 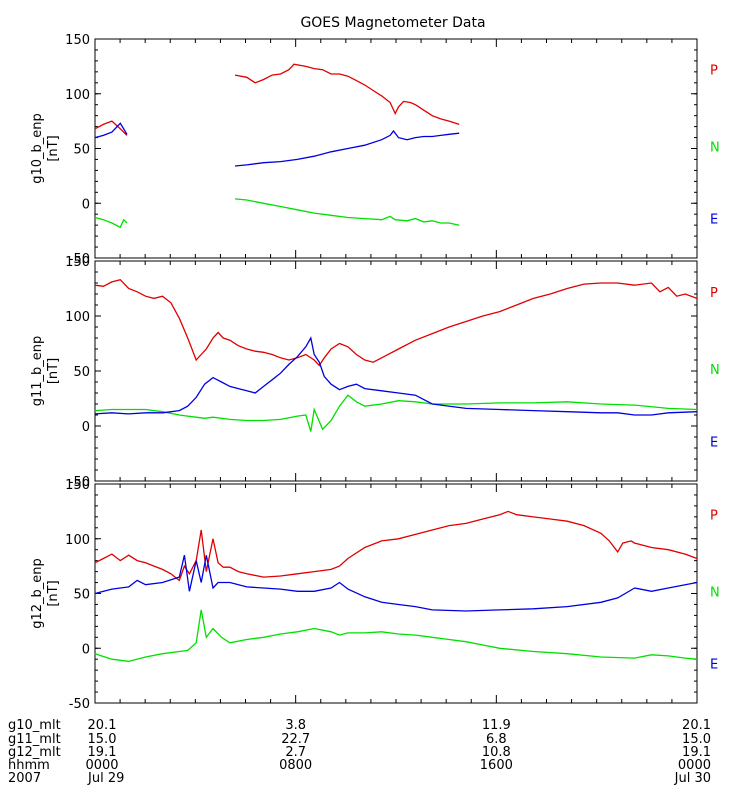 What do you see at coordinates (34, 752) in the screenshot?
I see `footer-row-label: g12_mlt` at bounding box center [34, 752].